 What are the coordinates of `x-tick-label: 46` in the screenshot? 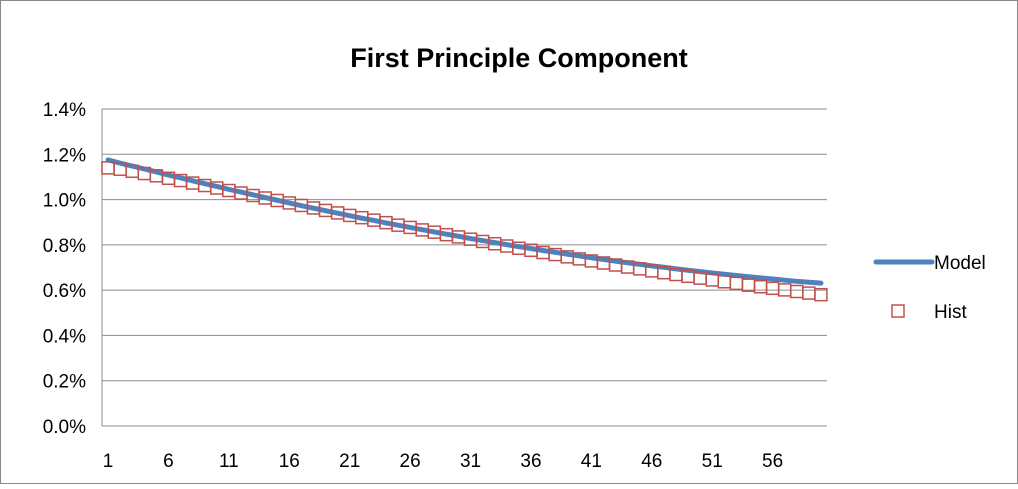 It's located at (651, 461).